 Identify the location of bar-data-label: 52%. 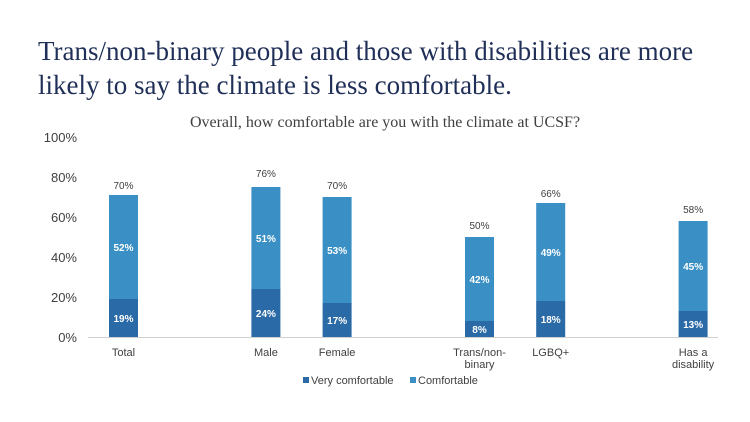
(123, 248).